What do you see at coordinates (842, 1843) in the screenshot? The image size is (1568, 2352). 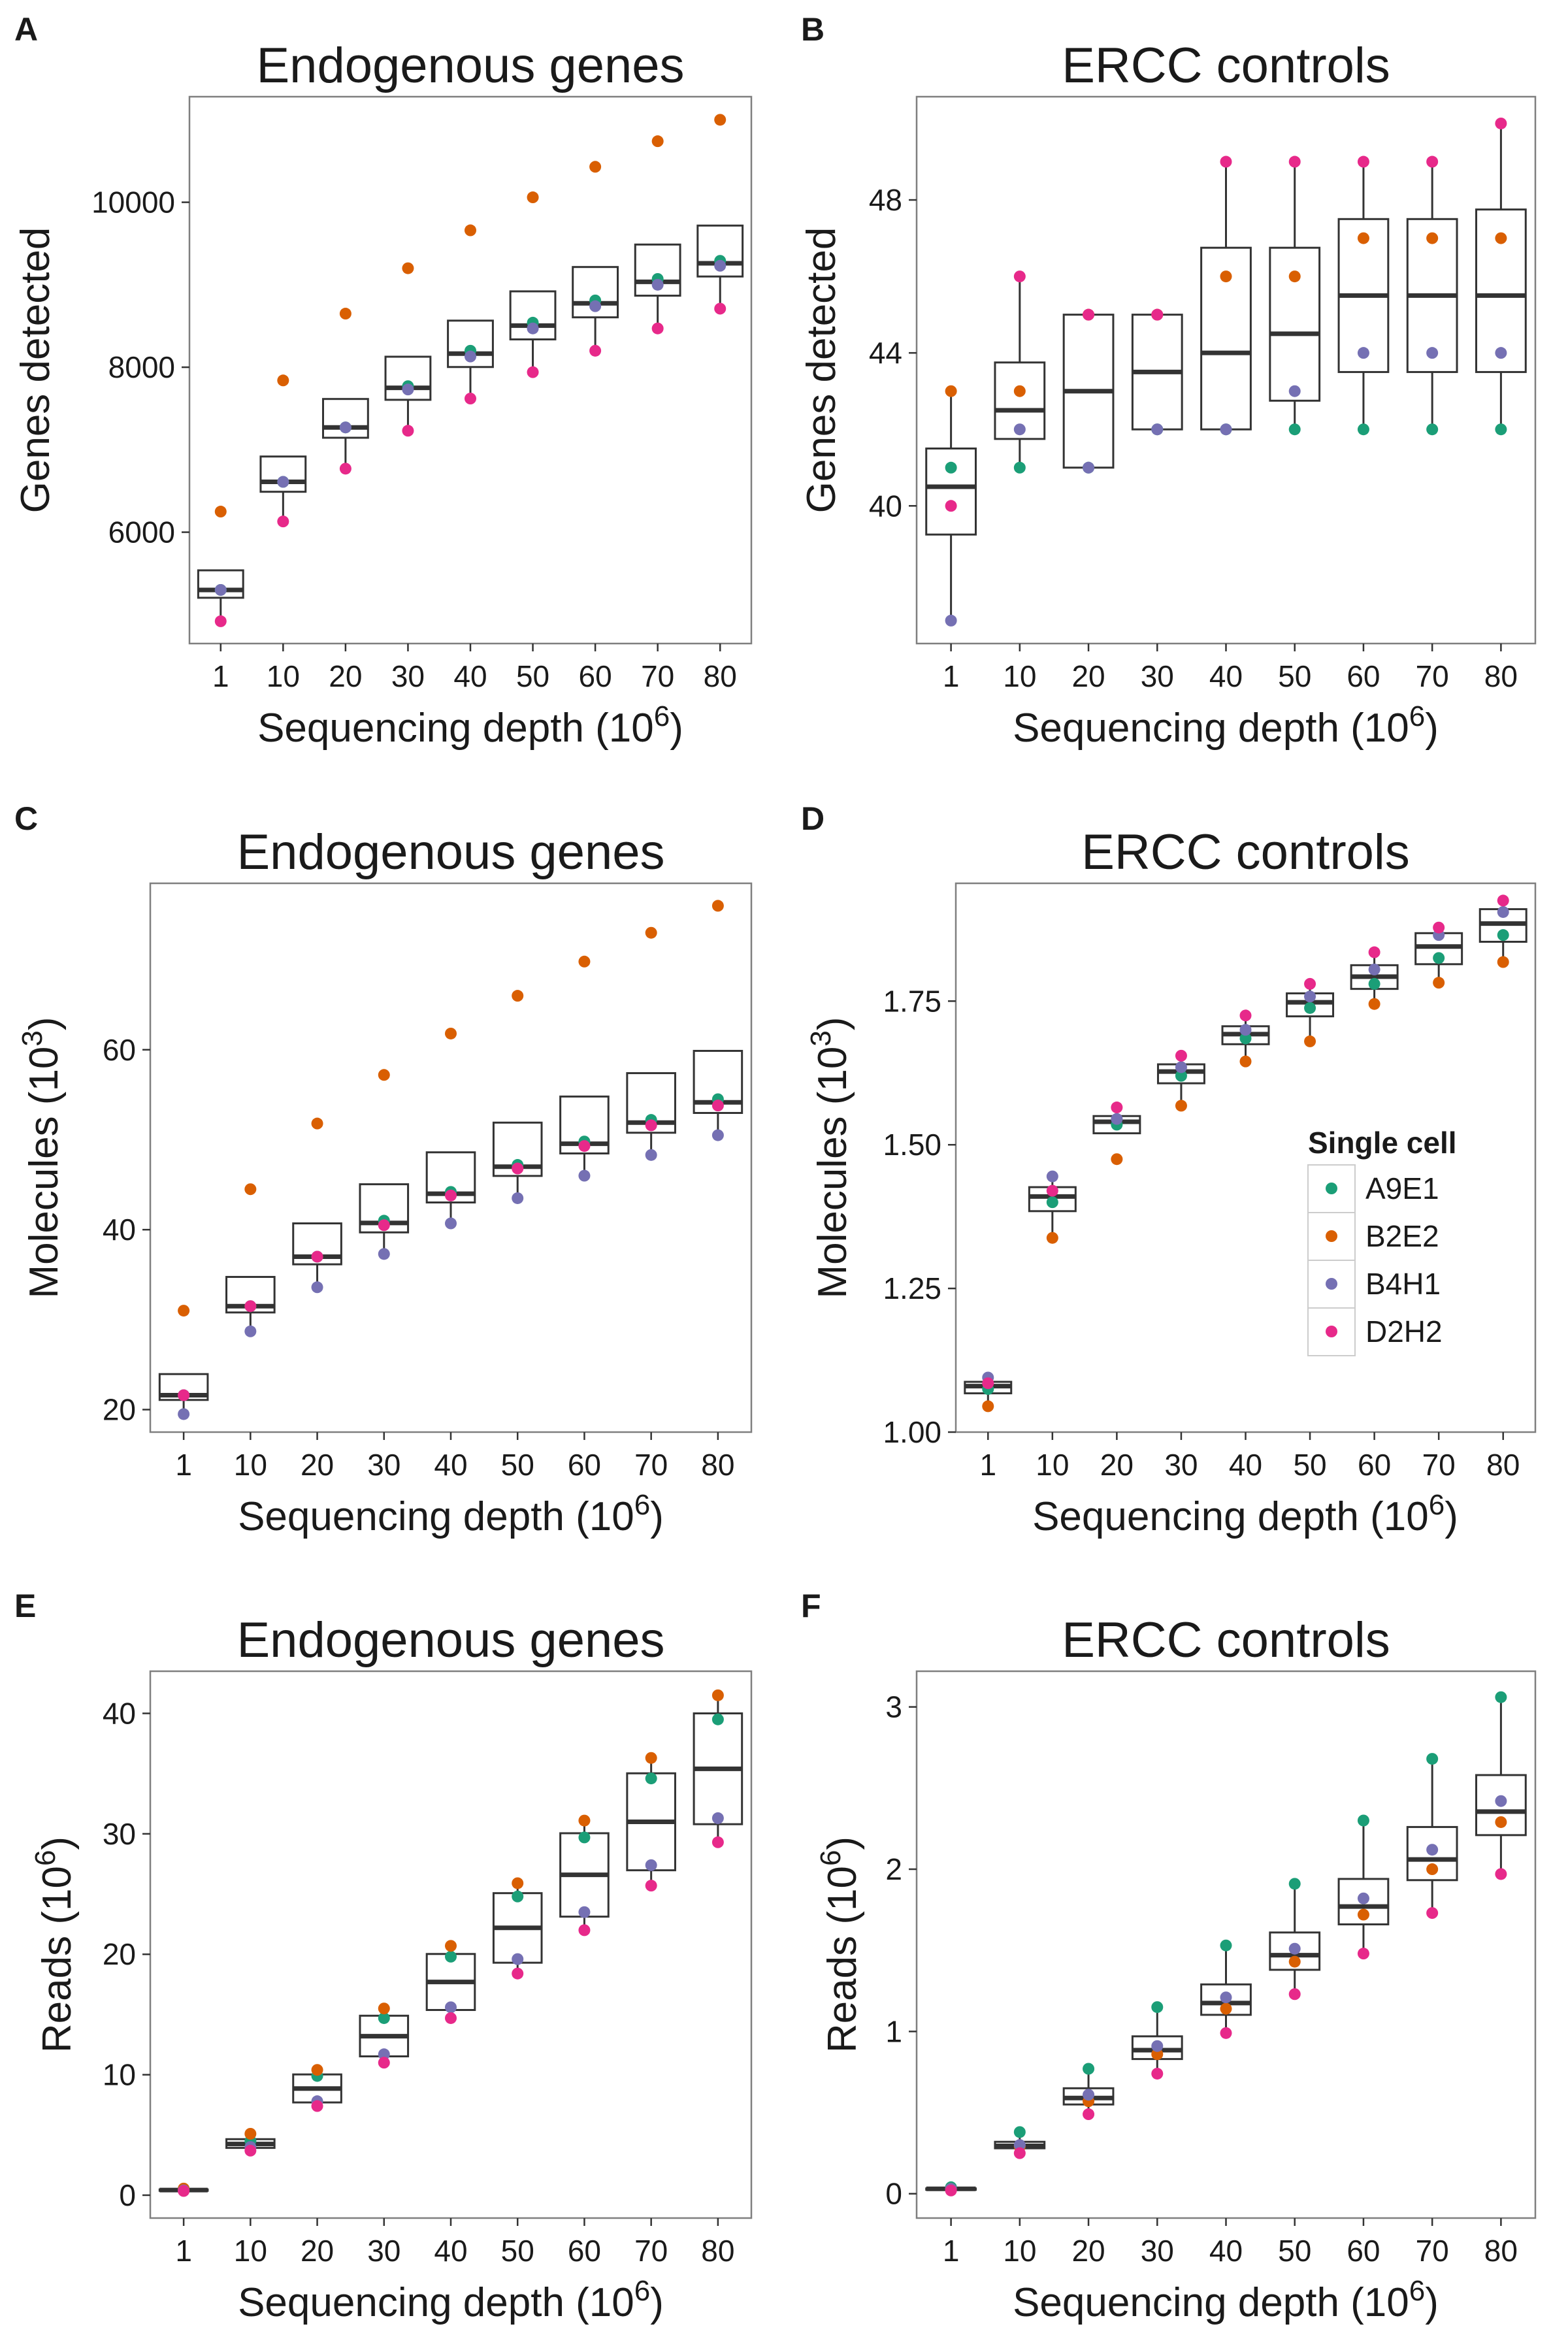 I see `y-axis-title-end: )` at bounding box center [842, 1843].